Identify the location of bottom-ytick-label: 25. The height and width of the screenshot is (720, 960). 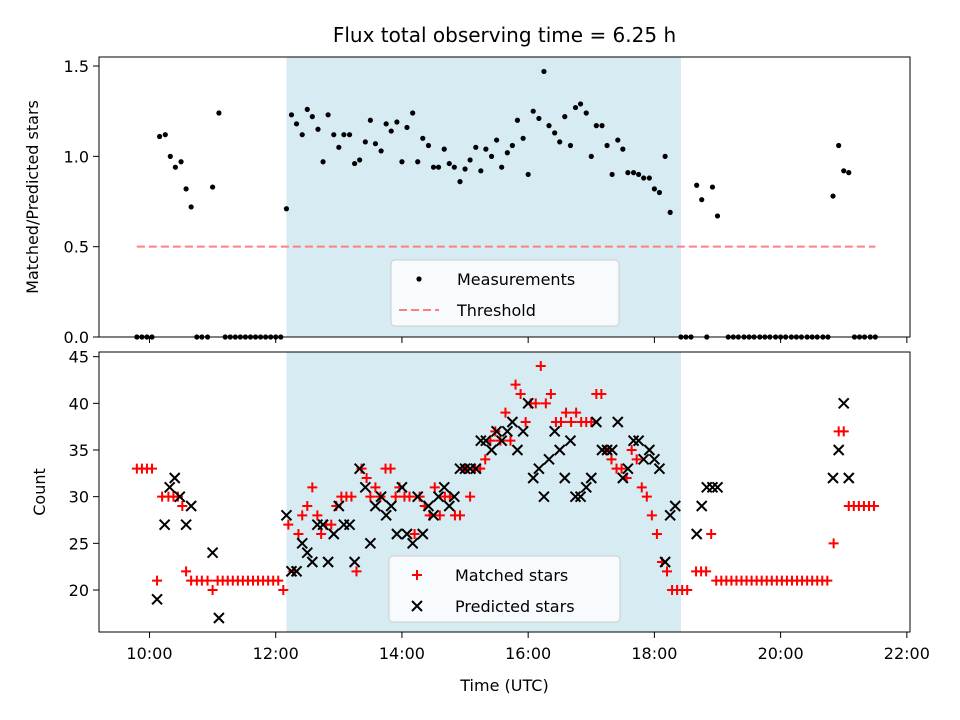
(79, 543).